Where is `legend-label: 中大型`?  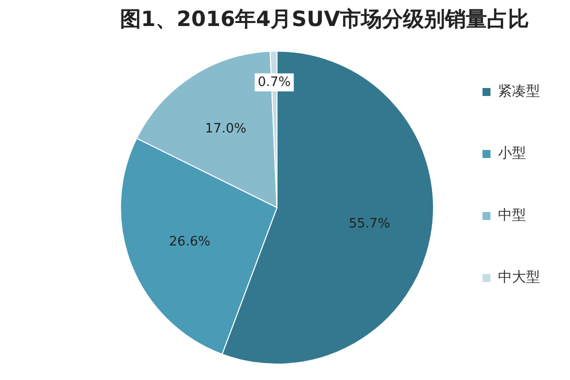
legend-label: 中大型 is located at coordinates (519, 278).